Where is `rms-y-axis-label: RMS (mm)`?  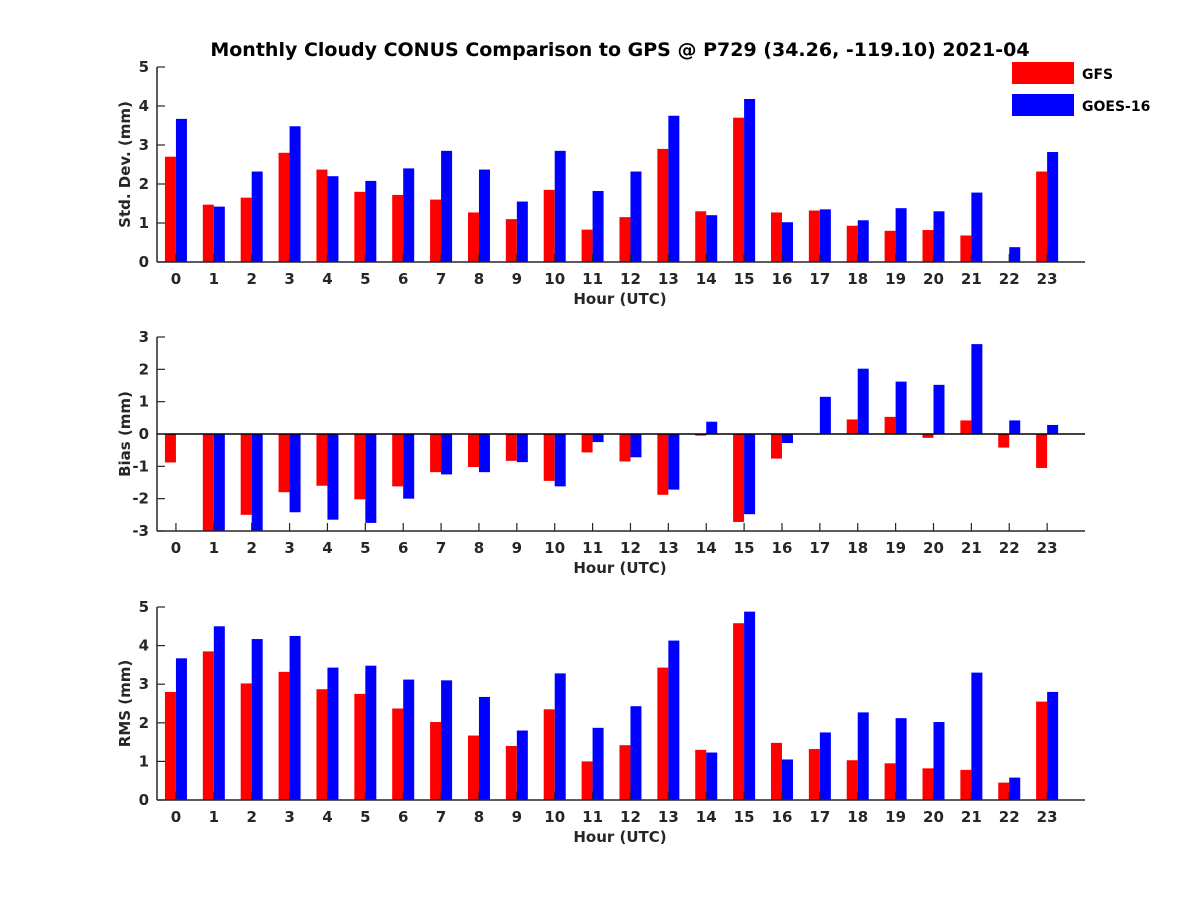 rms-y-axis-label: RMS (mm) is located at coordinates (125, 703).